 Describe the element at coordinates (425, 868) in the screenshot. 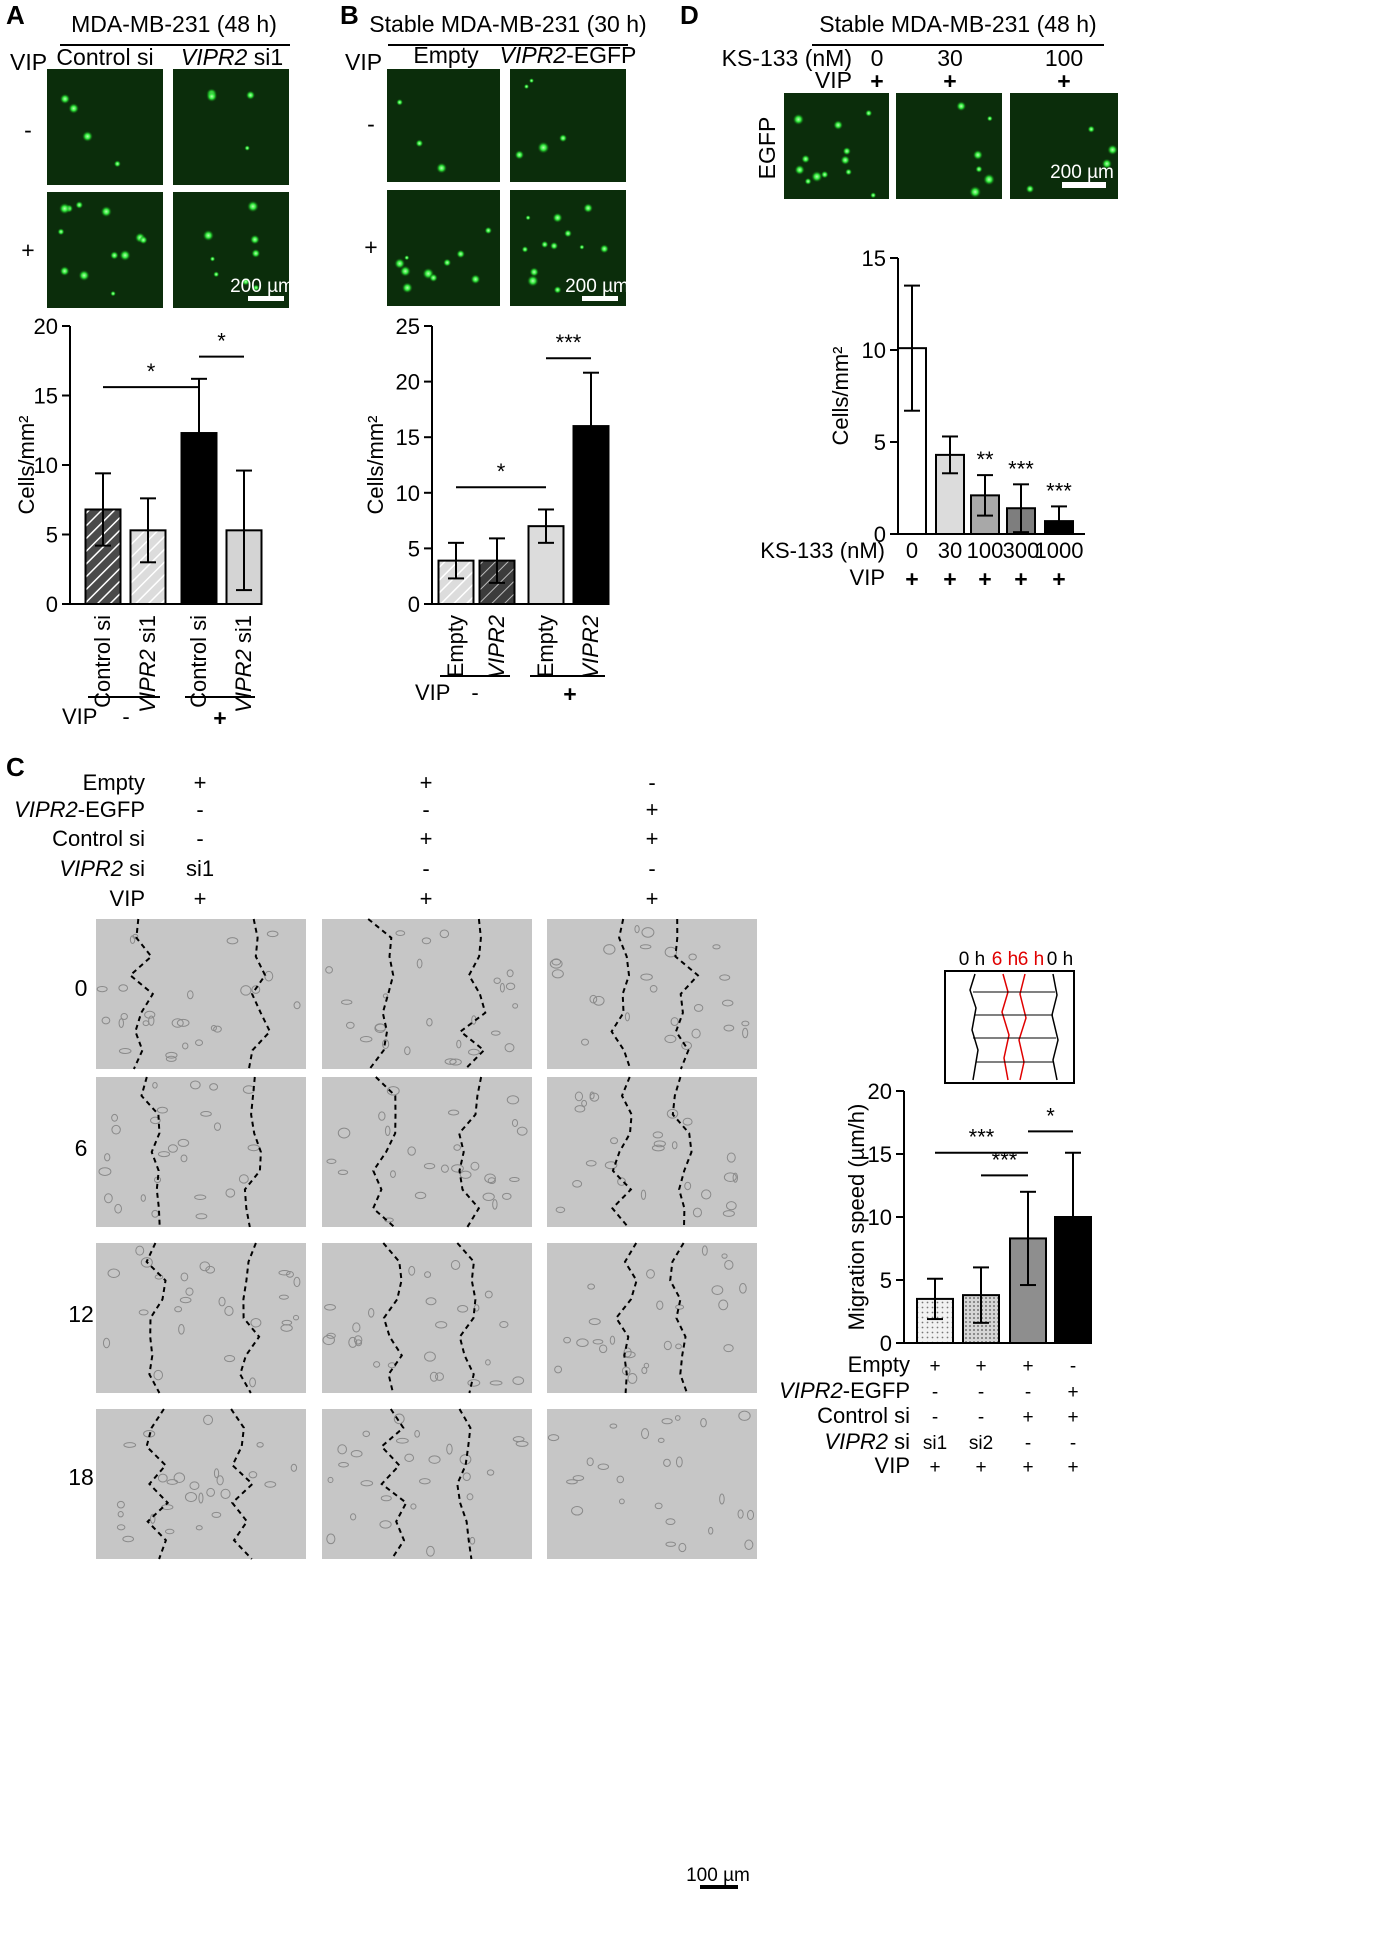

I see `condition-value: -` at that location.